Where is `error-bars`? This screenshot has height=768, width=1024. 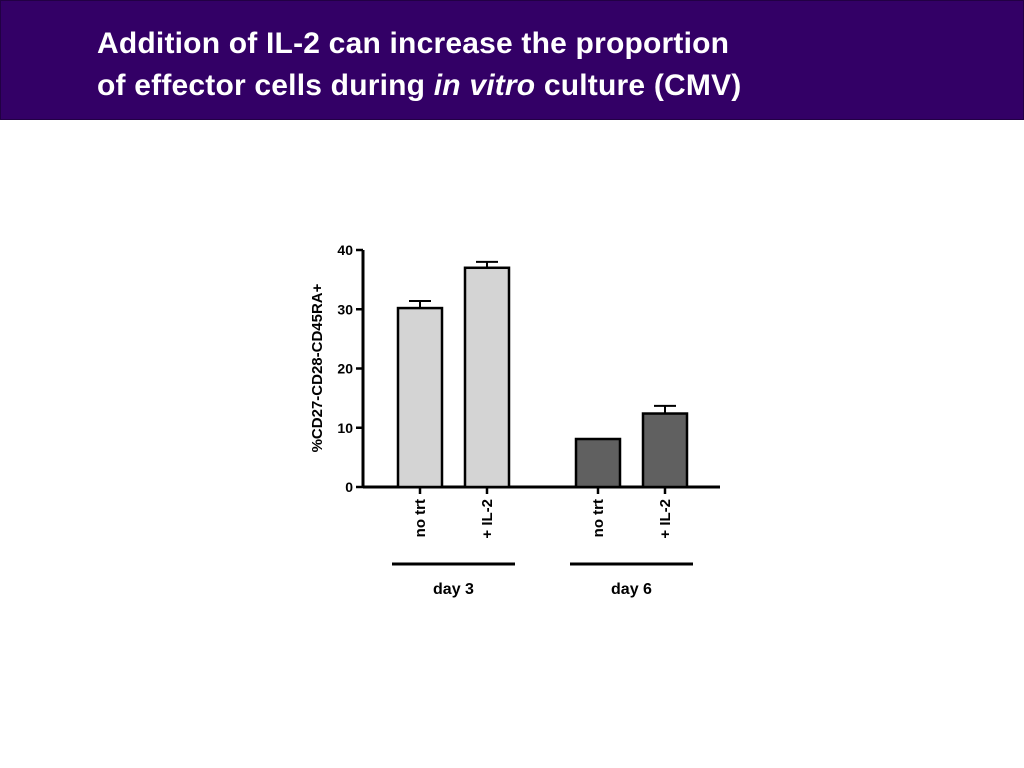 error-bars is located at coordinates (542, 337).